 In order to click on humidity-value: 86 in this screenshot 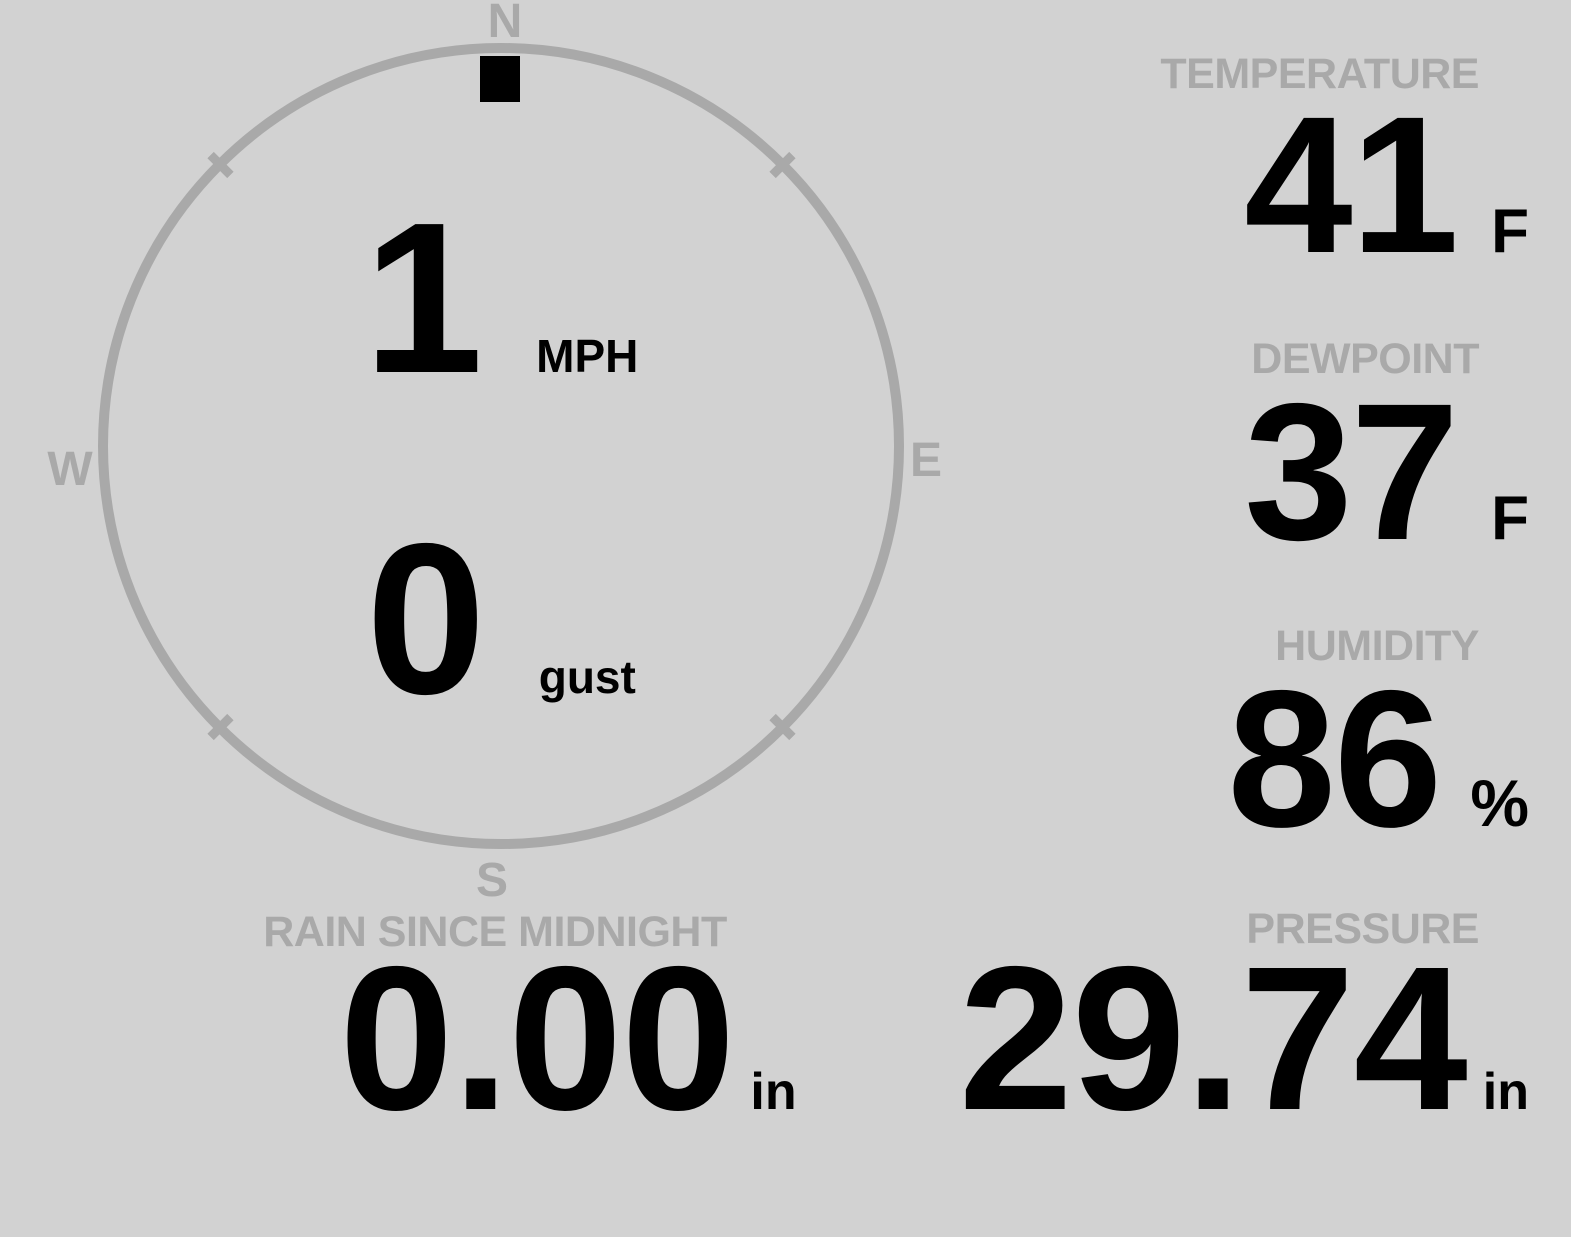, I will do `click(1334, 759)`.